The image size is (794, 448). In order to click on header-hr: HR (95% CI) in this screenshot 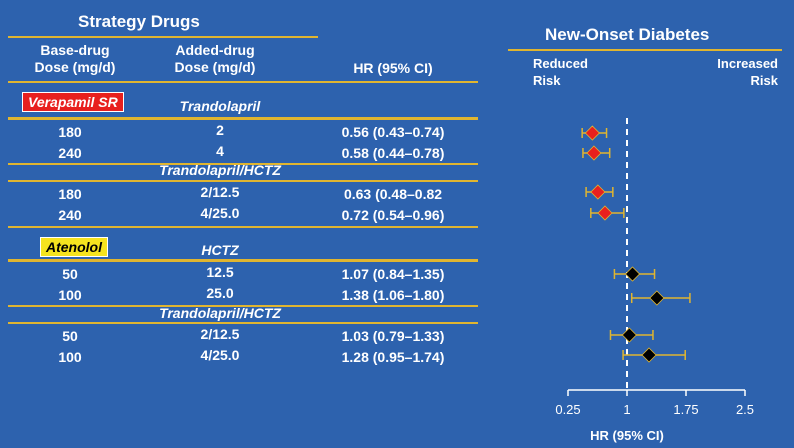, I will do `click(393, 68)`.